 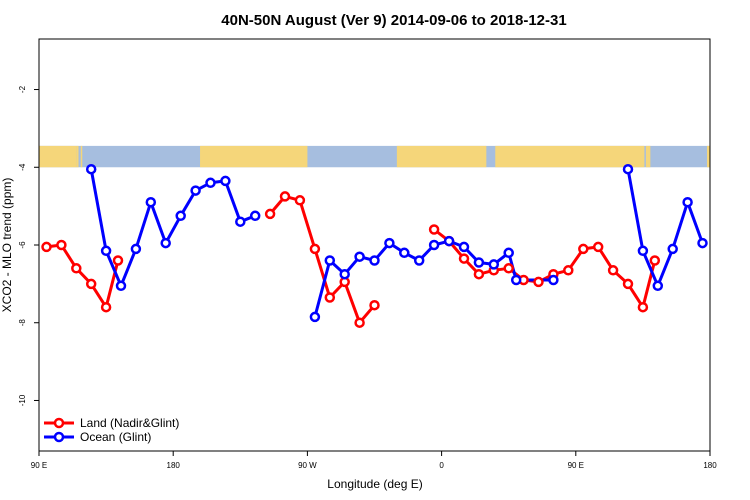 I want to click on legend-ocean-label: Ocean (Glint), so click(x=115, y=437).